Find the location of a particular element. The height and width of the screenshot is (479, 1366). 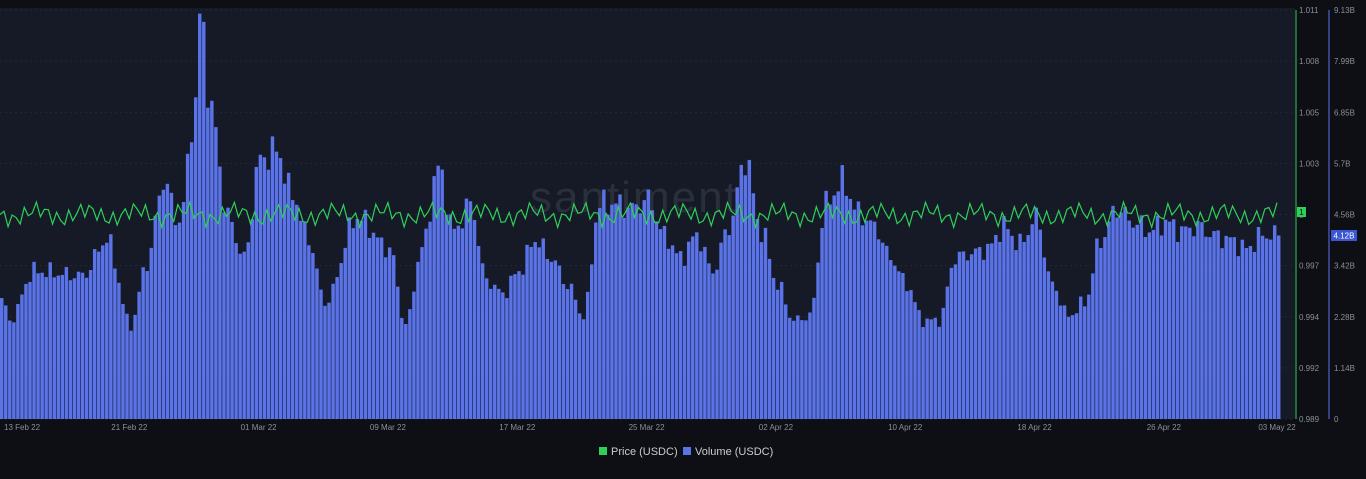

price-tick-label: 0.997 is located at coordinates (1309, 266).